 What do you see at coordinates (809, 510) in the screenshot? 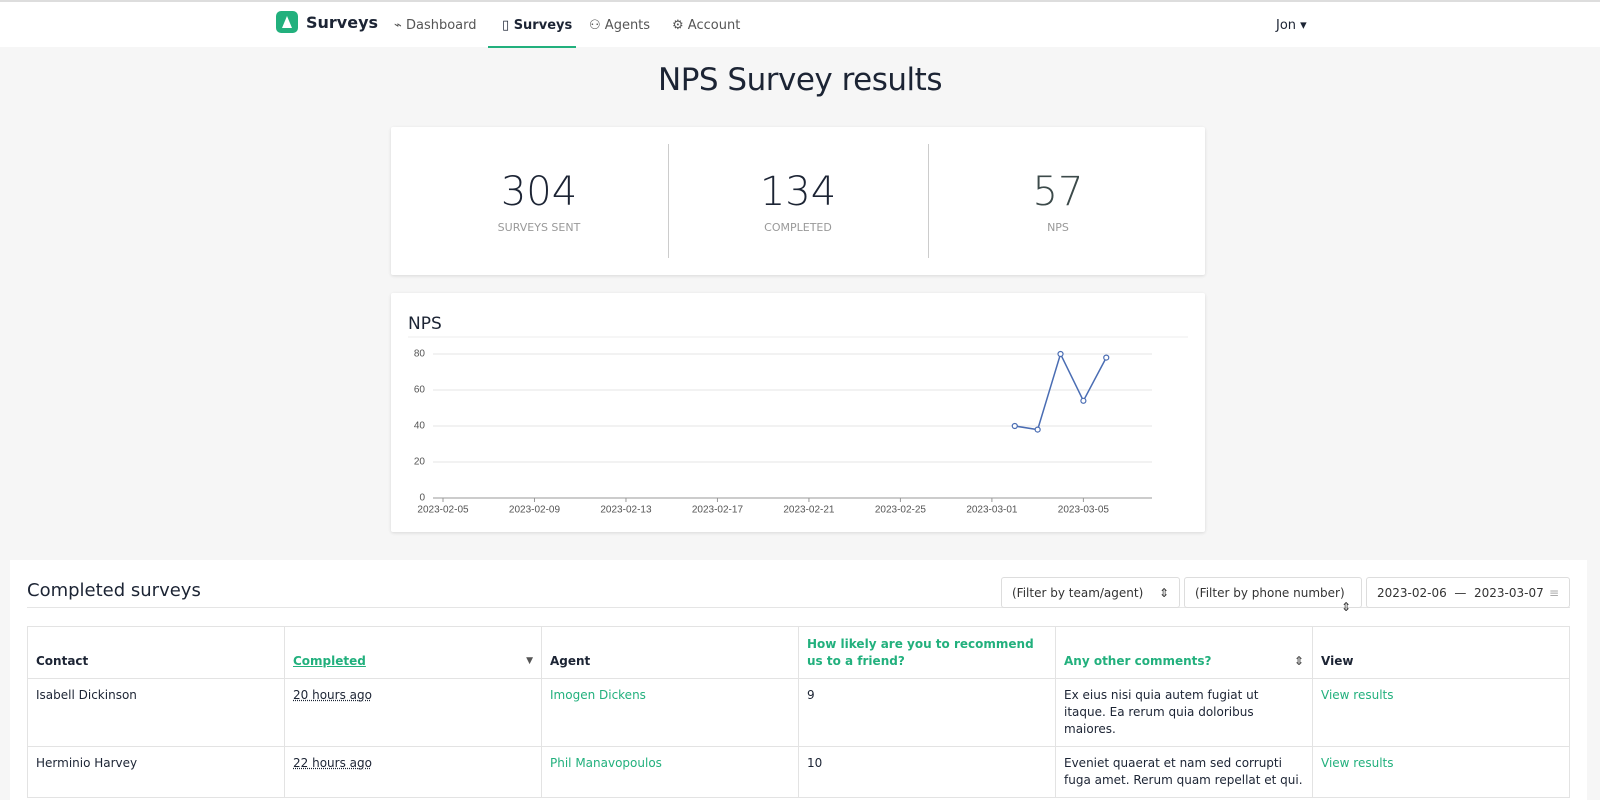
I see `x-tick-label: 2023-02-21` at bounding box center [809, 510].